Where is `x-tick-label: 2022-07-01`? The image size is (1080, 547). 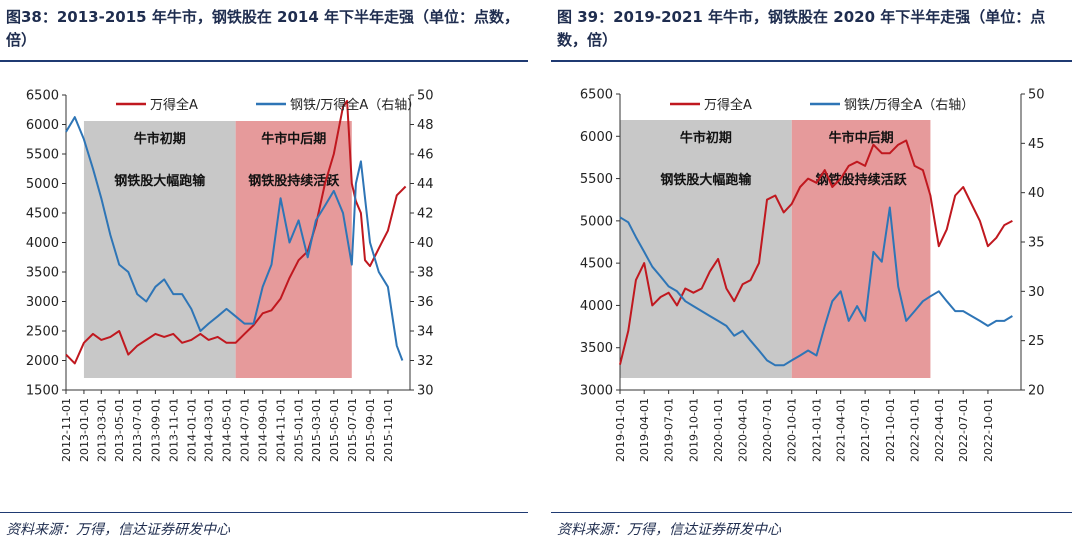
x-tick-label: 2022-07-01 is located at coordinates (963, 430).